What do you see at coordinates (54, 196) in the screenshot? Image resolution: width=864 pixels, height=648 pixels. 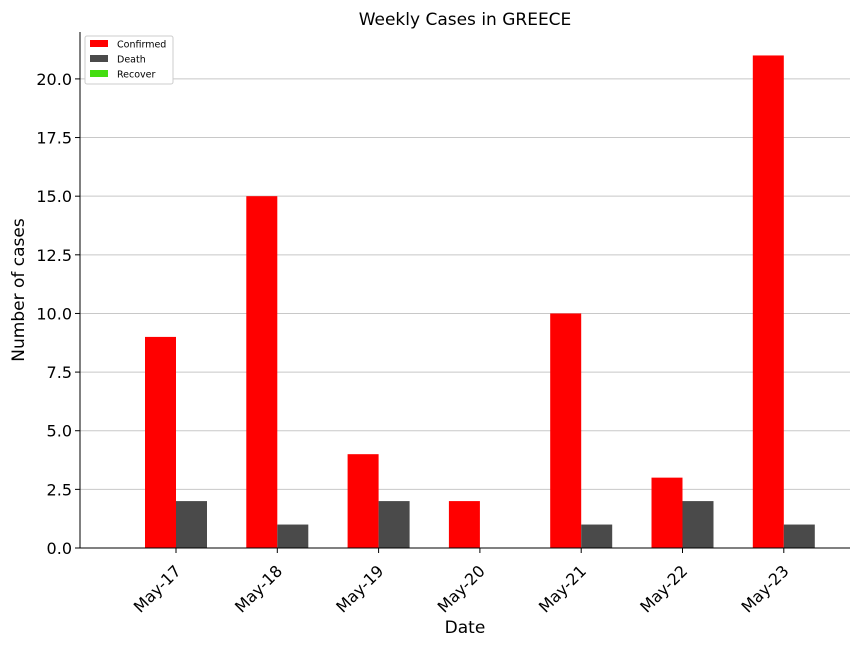 I see `y-tick-label: 15.0` at bounding box center [54, 196].